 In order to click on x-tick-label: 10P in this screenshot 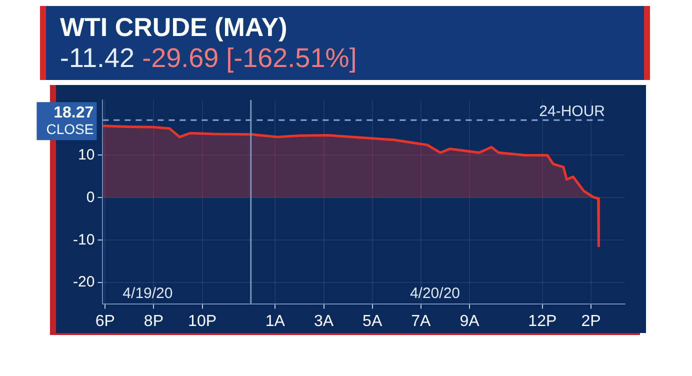, I will do `click(202, 321)`.